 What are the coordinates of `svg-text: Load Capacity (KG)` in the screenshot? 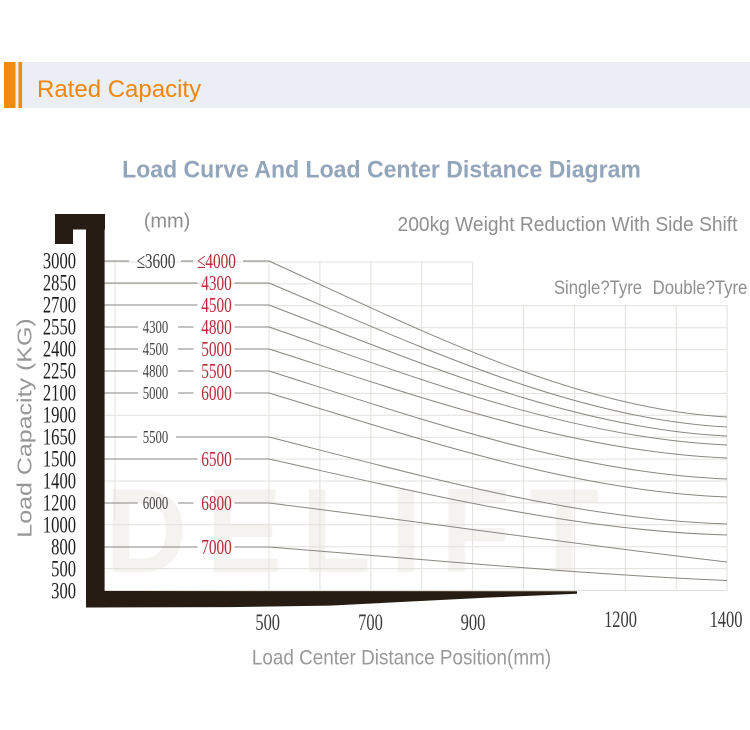 It's located at (25, 427).